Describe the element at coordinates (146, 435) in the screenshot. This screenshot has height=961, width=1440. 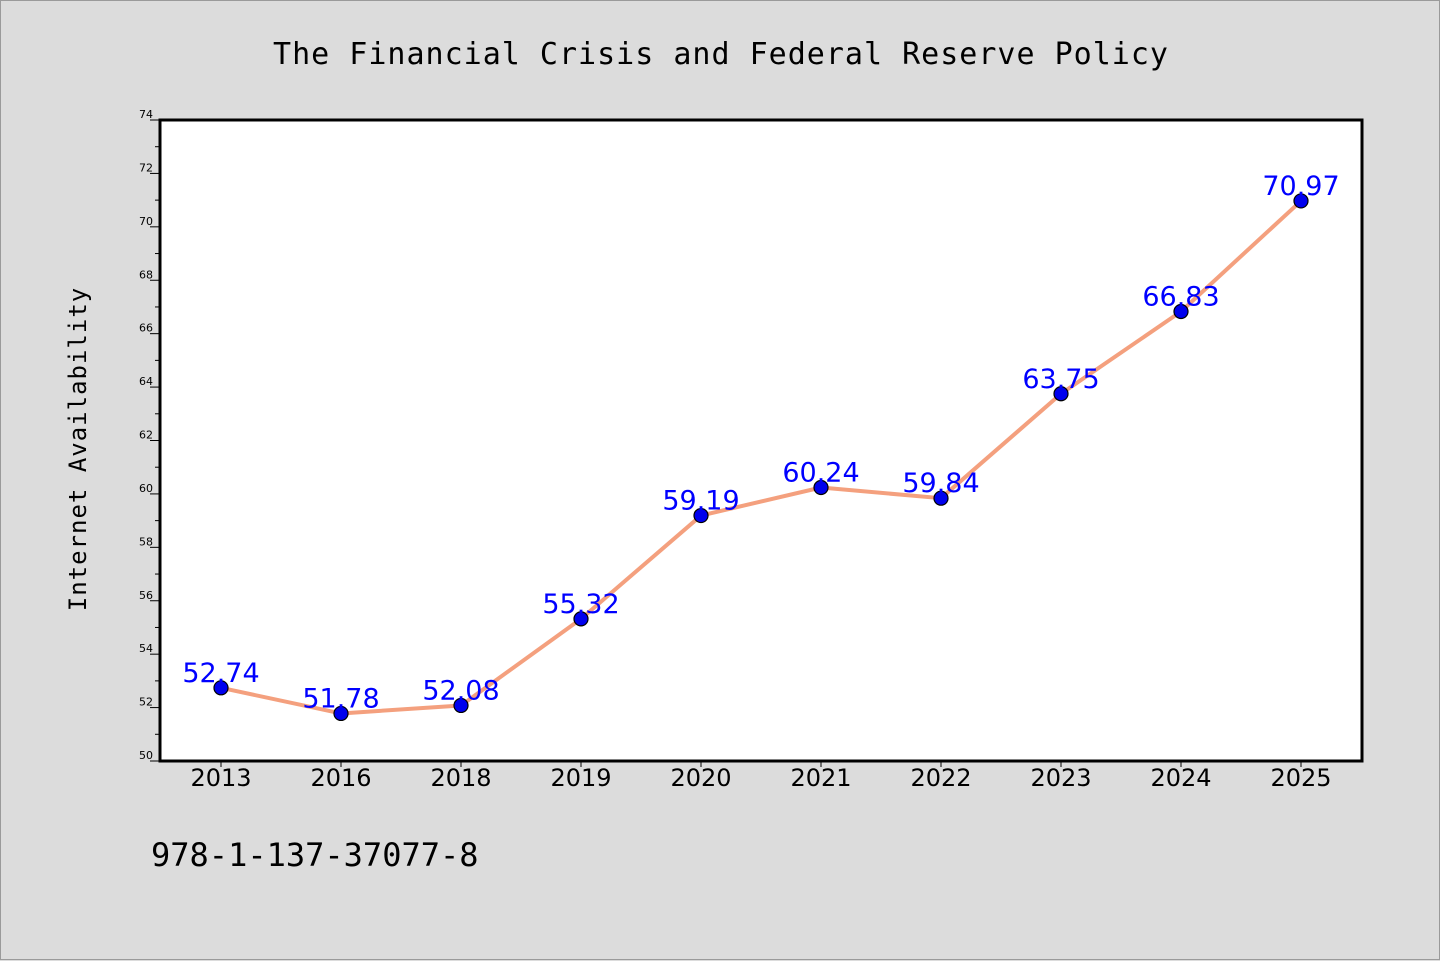
I see `y-tick-label: 62` at that location.